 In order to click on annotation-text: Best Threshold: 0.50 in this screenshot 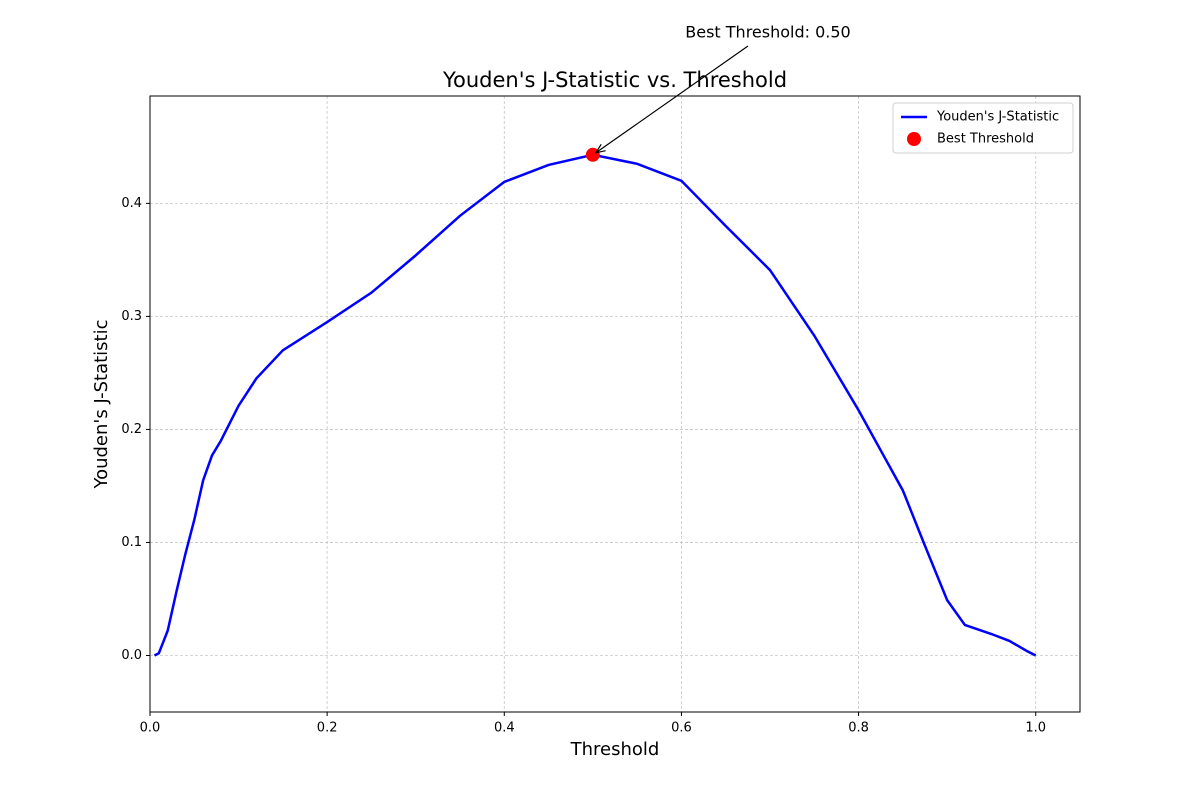, I will do `click(767, 32)`.